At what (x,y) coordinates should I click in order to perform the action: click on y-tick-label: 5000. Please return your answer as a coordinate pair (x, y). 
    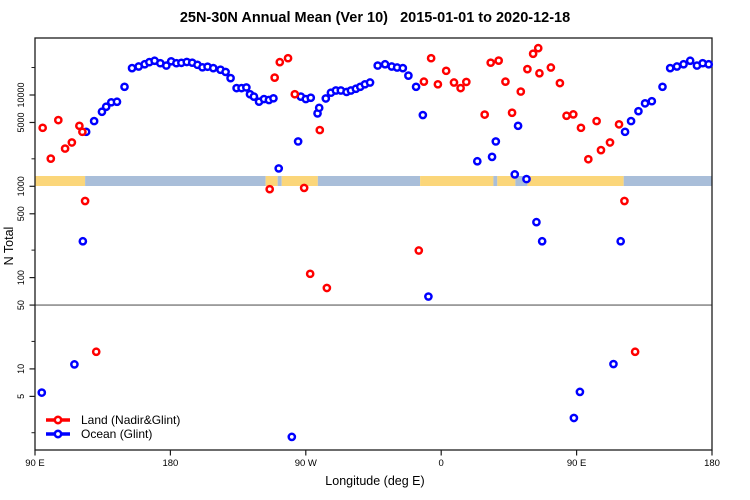
    Looking at the image, I should click on (21, 122).